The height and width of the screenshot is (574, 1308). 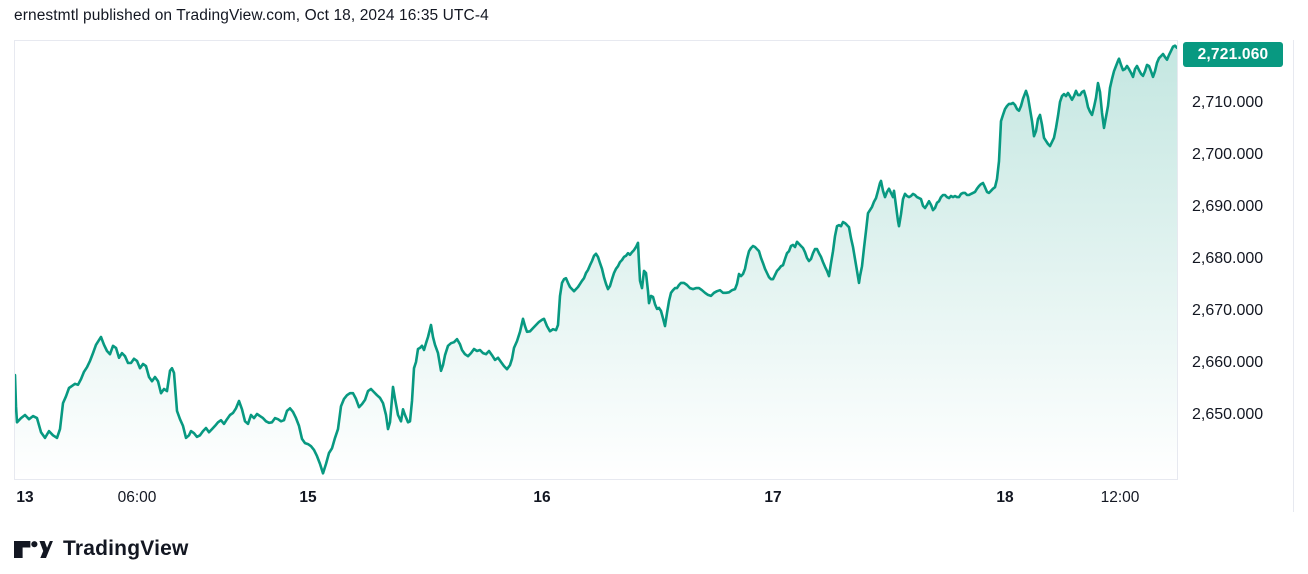 I want to click on time-tick-label: 15, so click(x=308, y=497).